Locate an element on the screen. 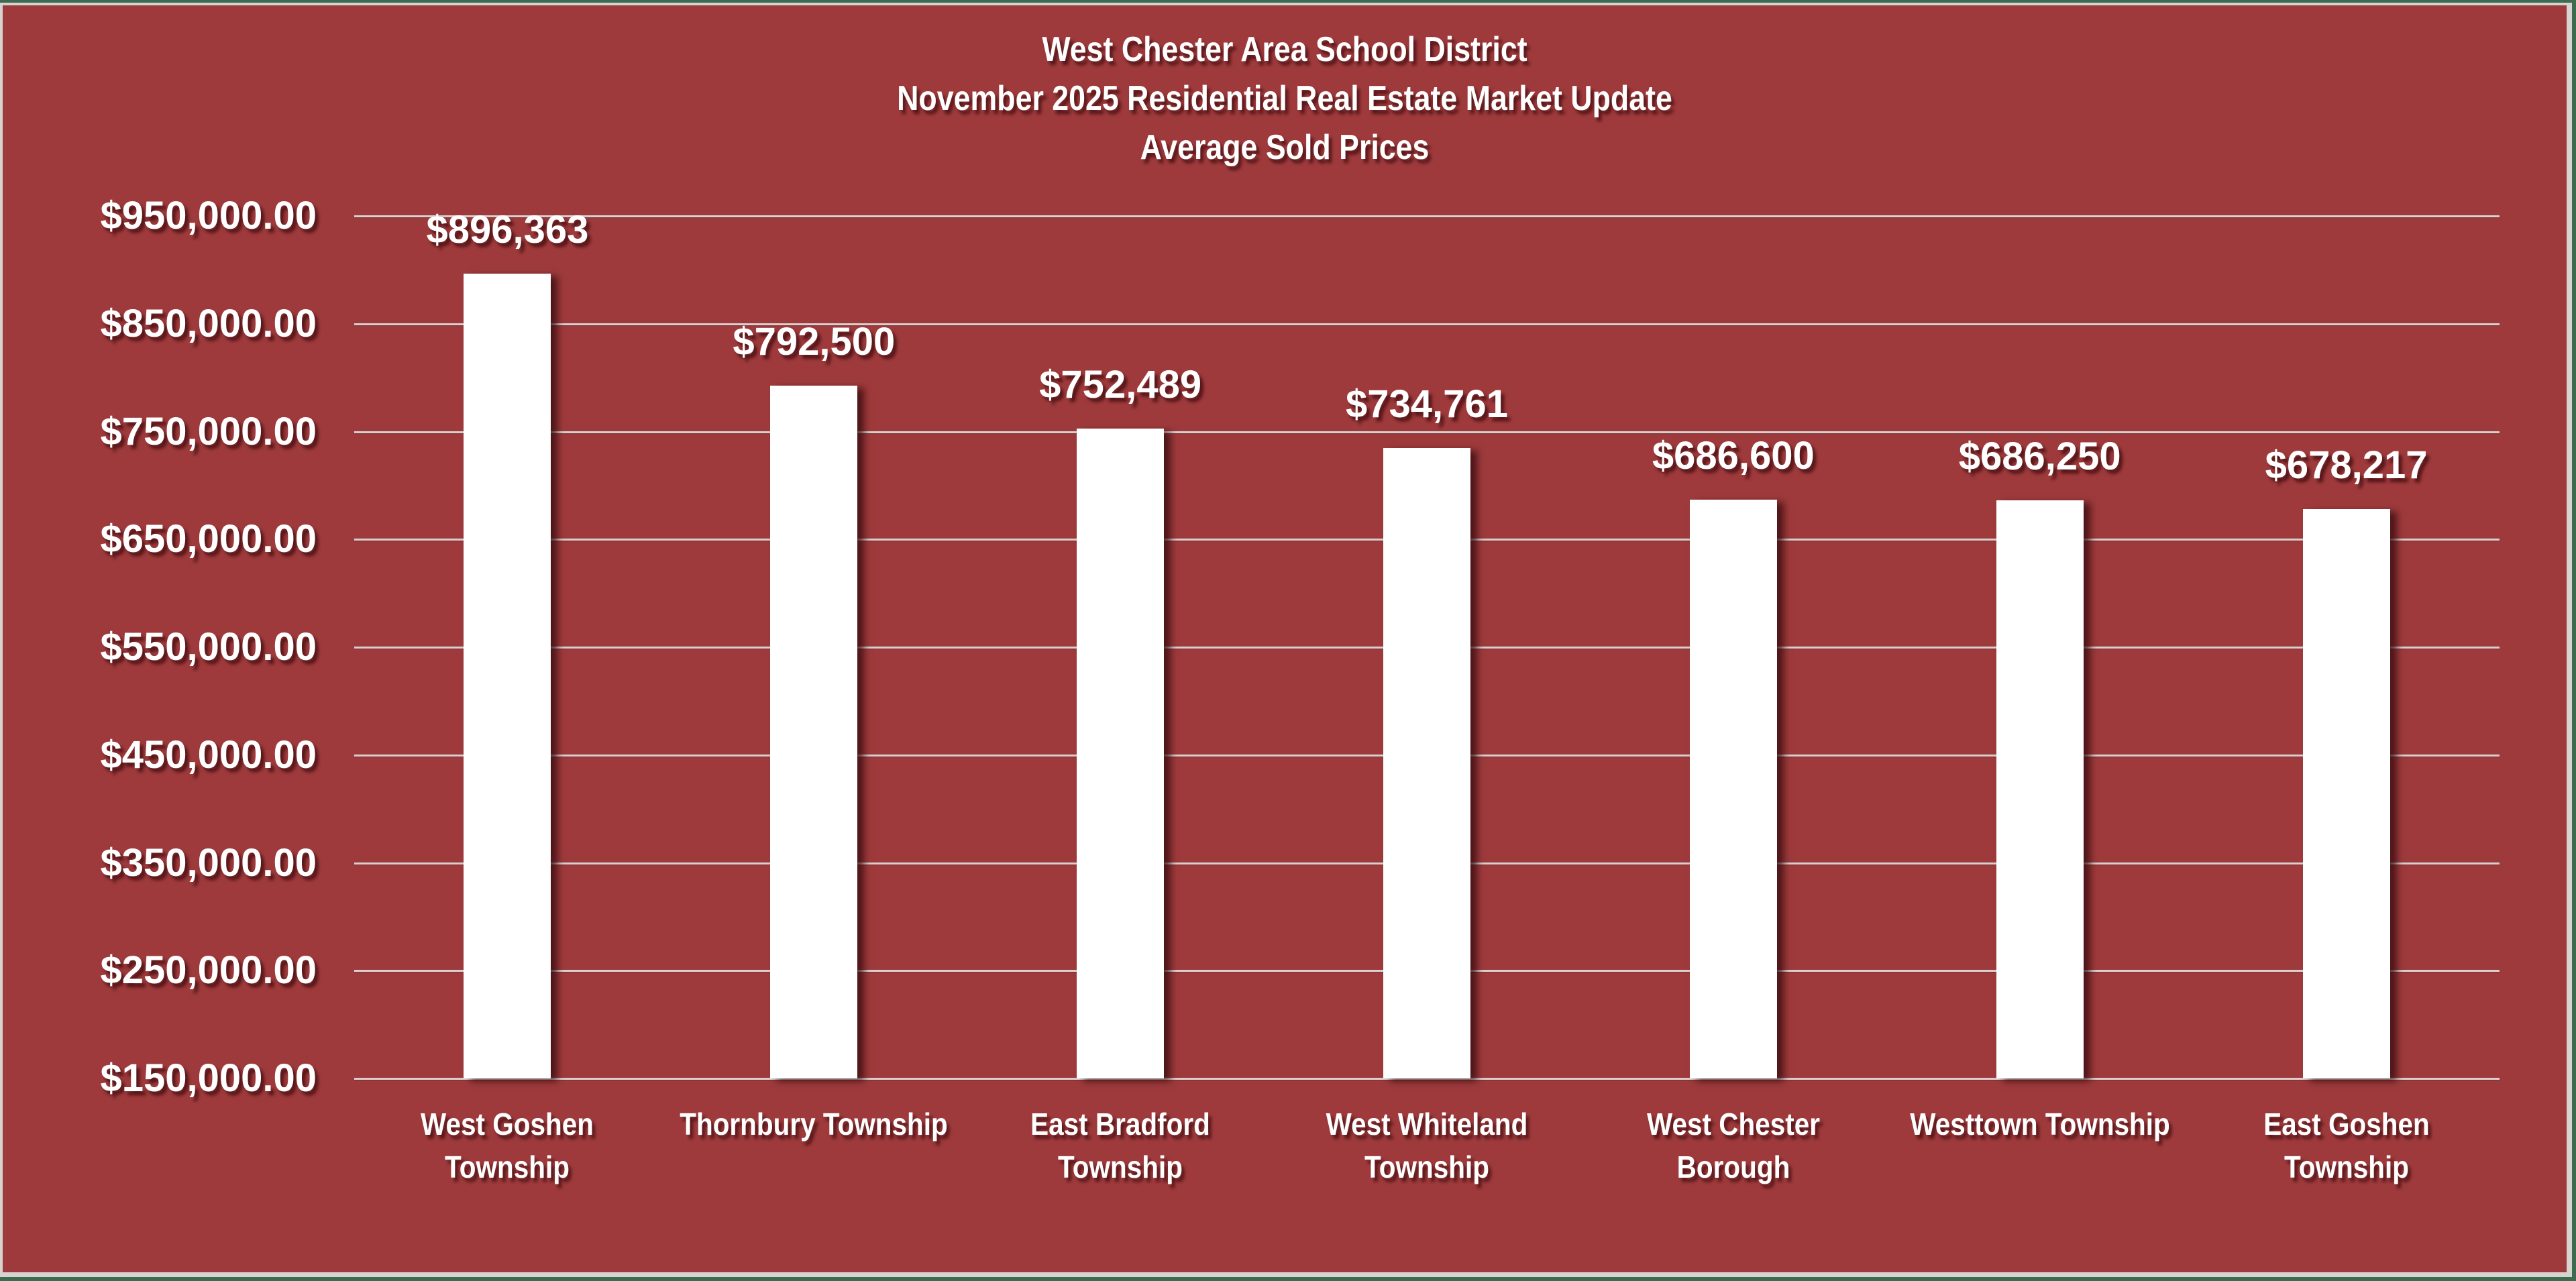 The height and width of the screenshot is (1281, 2576). data-label: $686,250 is located at coordinates (2039, 456).